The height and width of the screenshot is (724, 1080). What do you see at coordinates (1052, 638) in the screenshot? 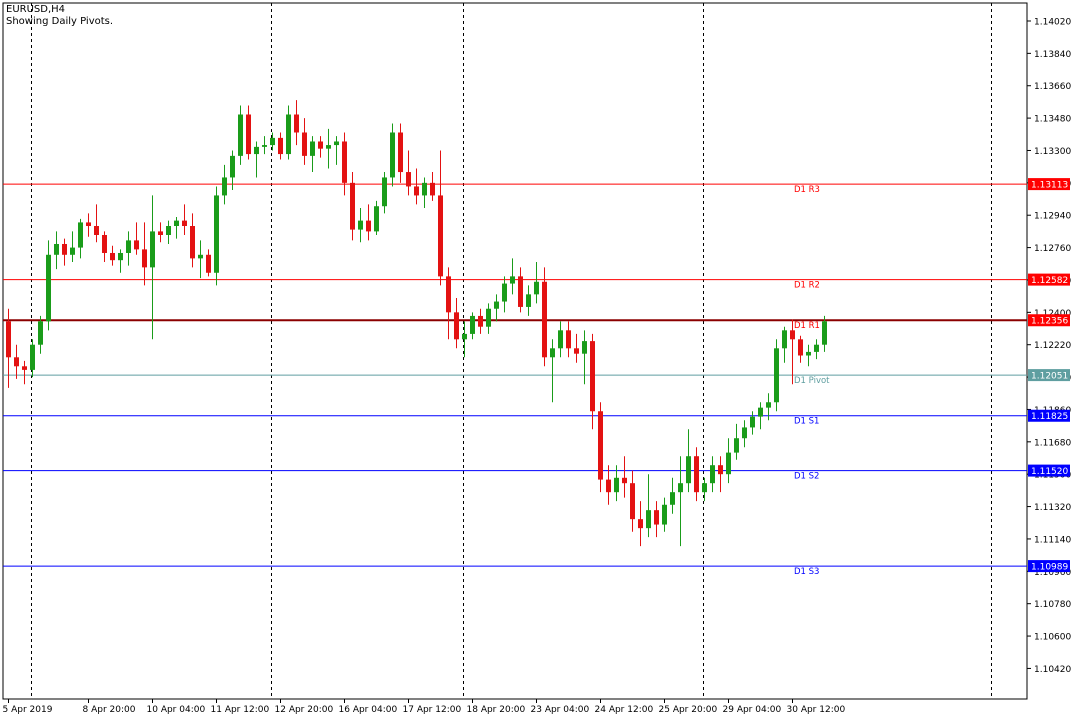
I see `y-tick-label: 1.10600` at bounding box center [1052, 638].